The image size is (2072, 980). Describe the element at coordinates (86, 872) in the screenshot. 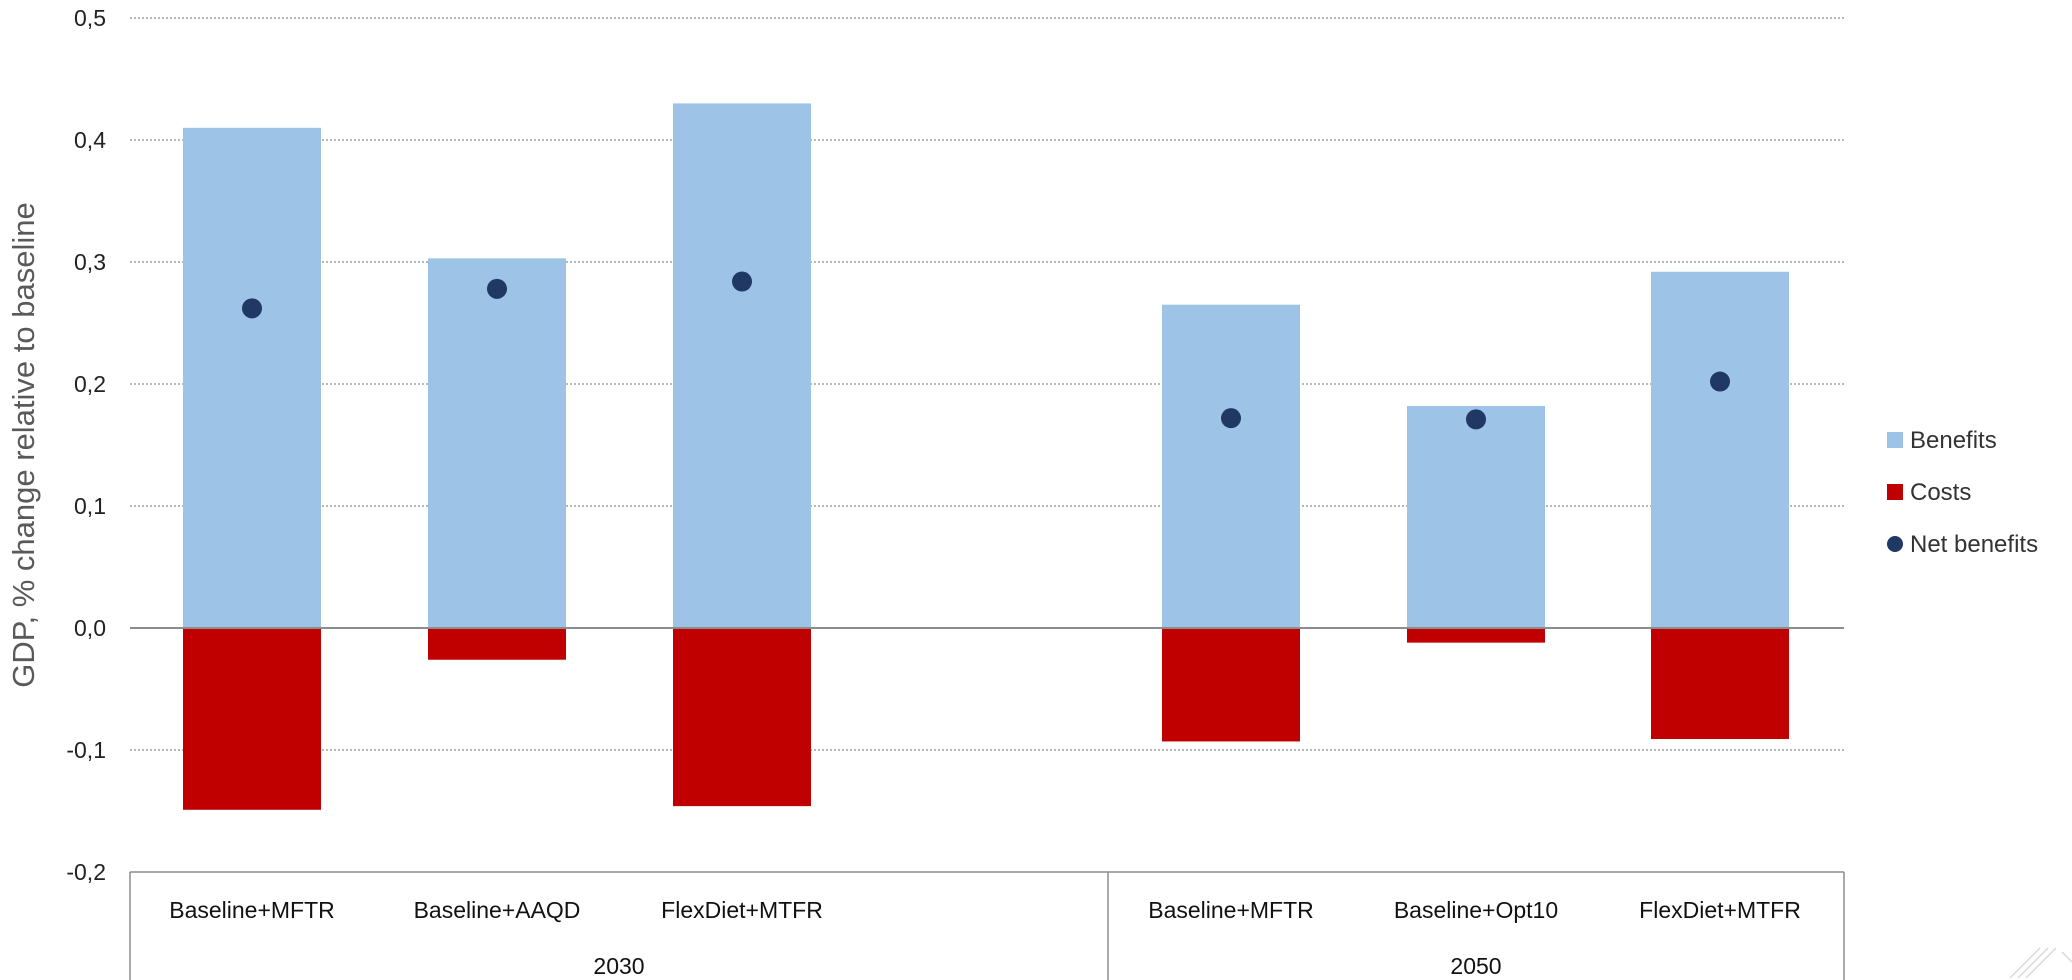

I see `y-tick-label: -0,2` at that location.